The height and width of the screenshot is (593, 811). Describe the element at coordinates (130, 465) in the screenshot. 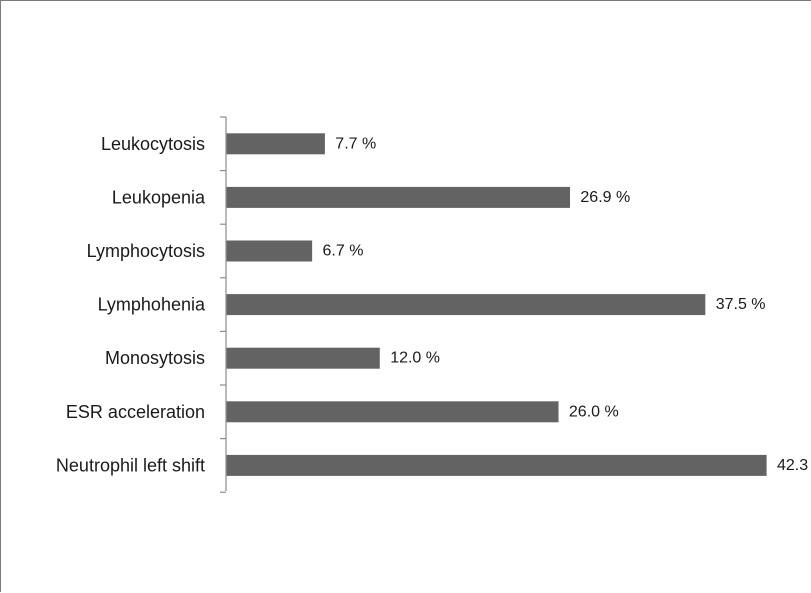

I see `category-label: Neutrophil left shift` at that location.